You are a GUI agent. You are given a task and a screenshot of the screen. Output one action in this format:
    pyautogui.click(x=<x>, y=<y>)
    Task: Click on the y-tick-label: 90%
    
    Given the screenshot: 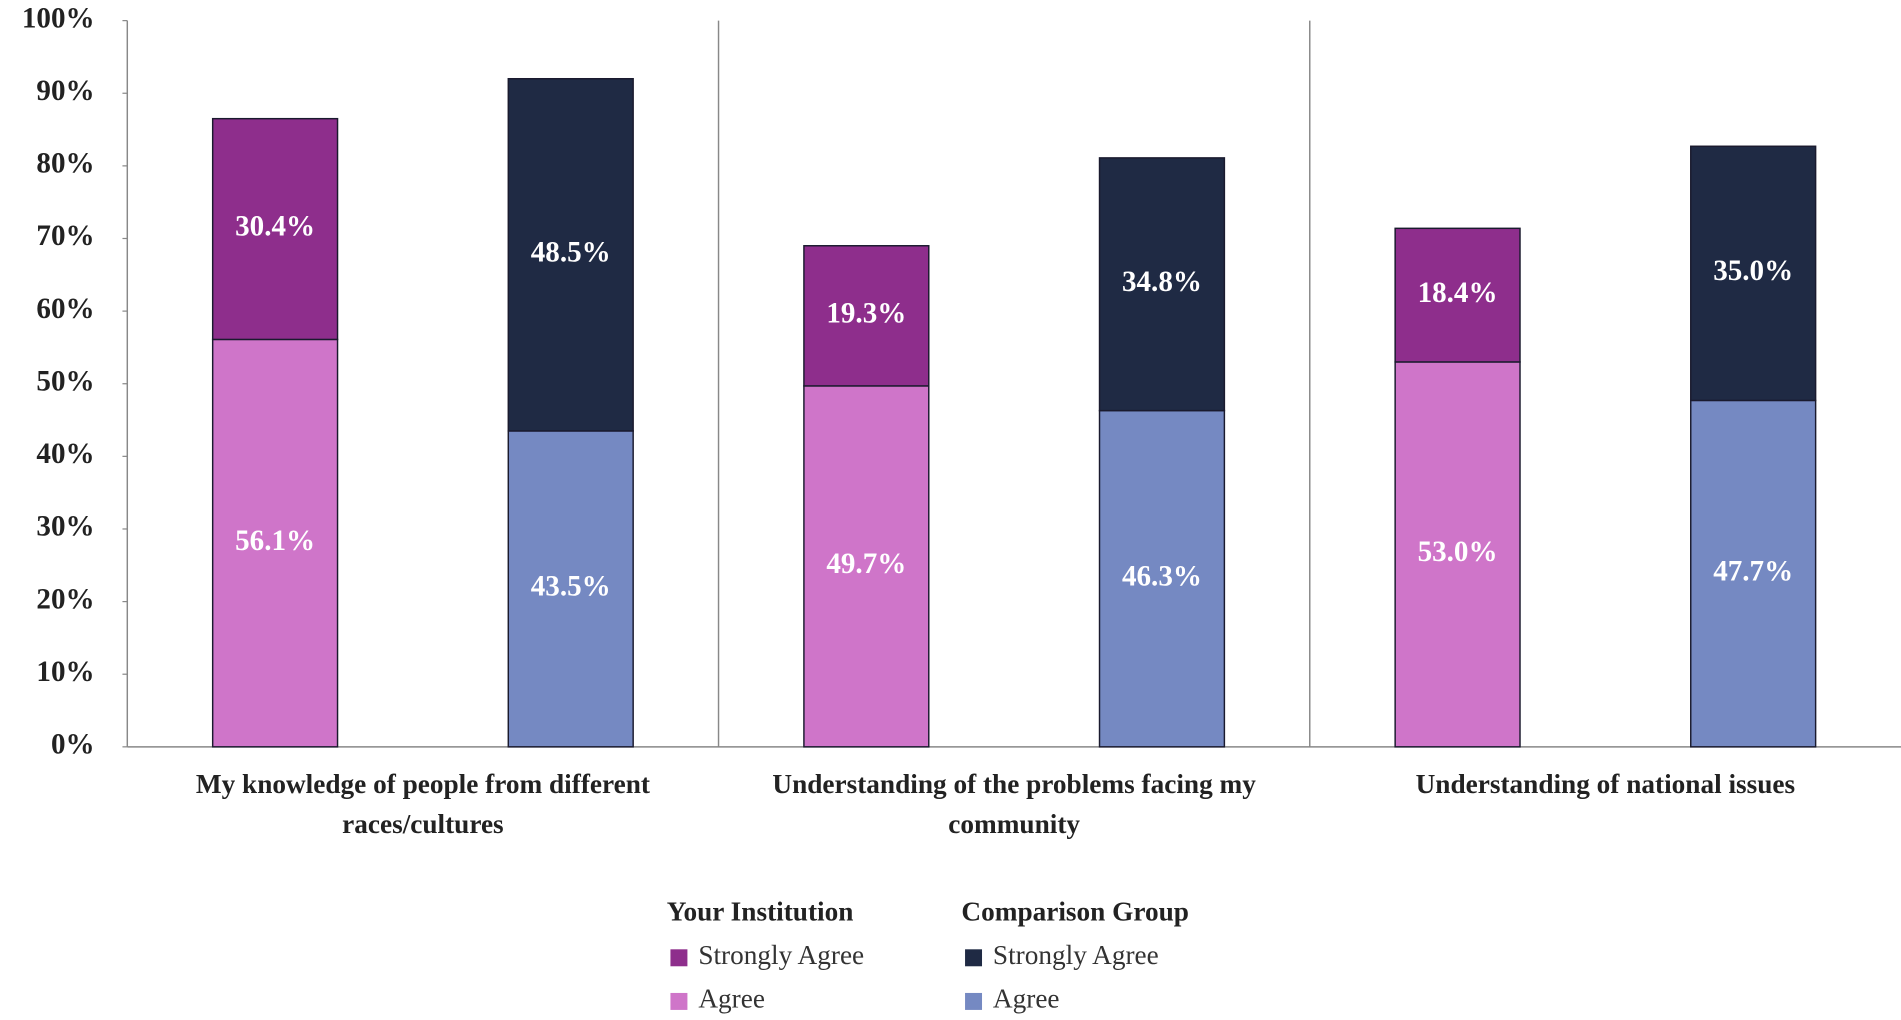 What is the action you would take?
    pyautogui.click(x=65, y=91)
    